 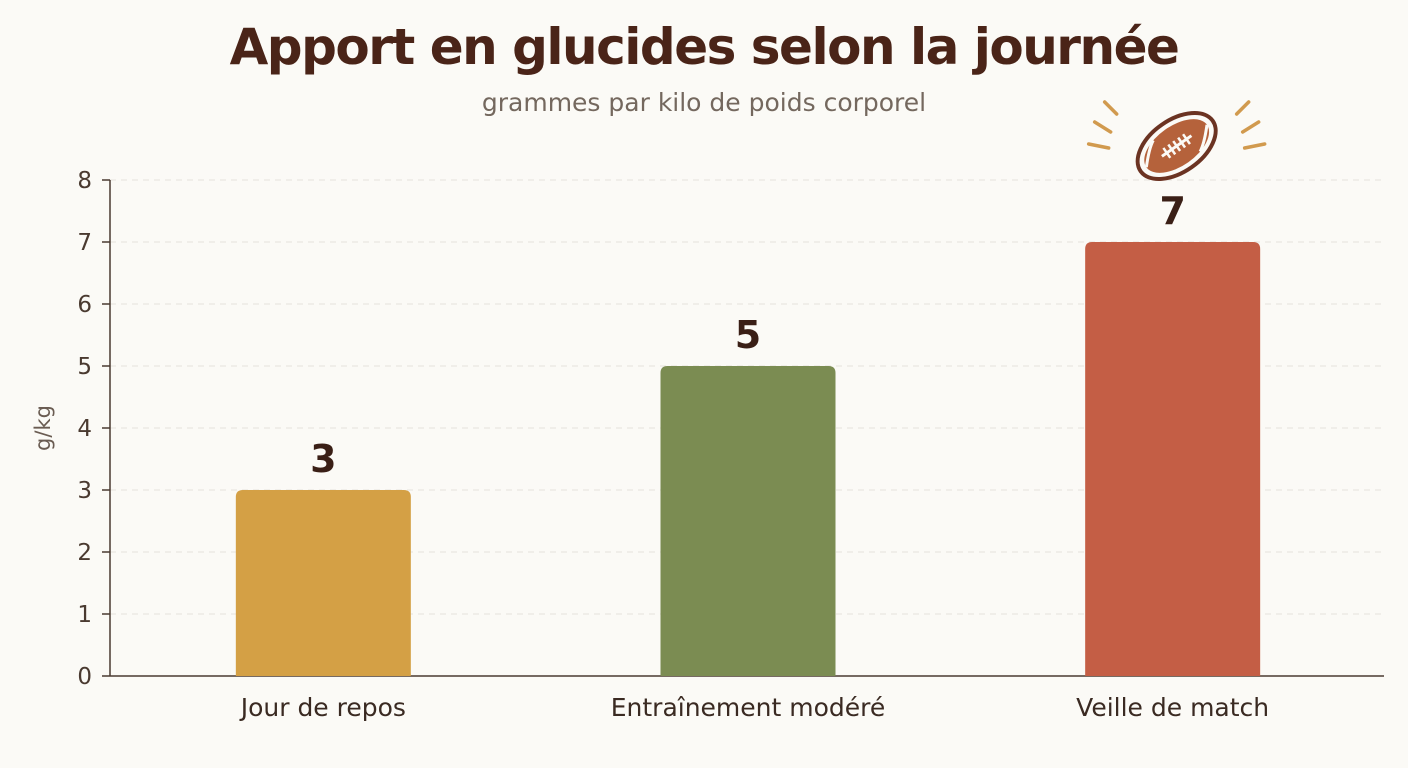 What do you see at coordinates (748, 707) in the screenshot?
I see `x-tick-label: Entraînement modéré` at bounding box center [748, 707].